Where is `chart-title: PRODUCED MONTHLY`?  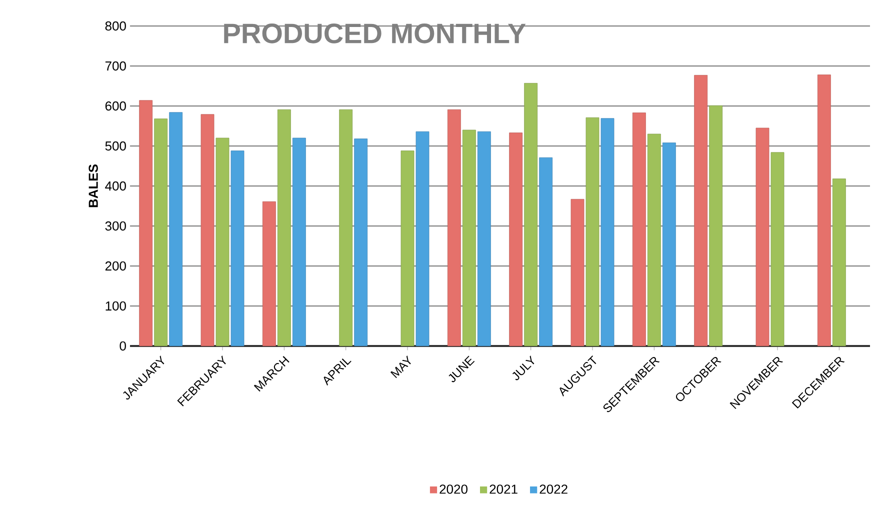
chart-title: PRODUCED MONTHLY is located at coordinates (375, 34).